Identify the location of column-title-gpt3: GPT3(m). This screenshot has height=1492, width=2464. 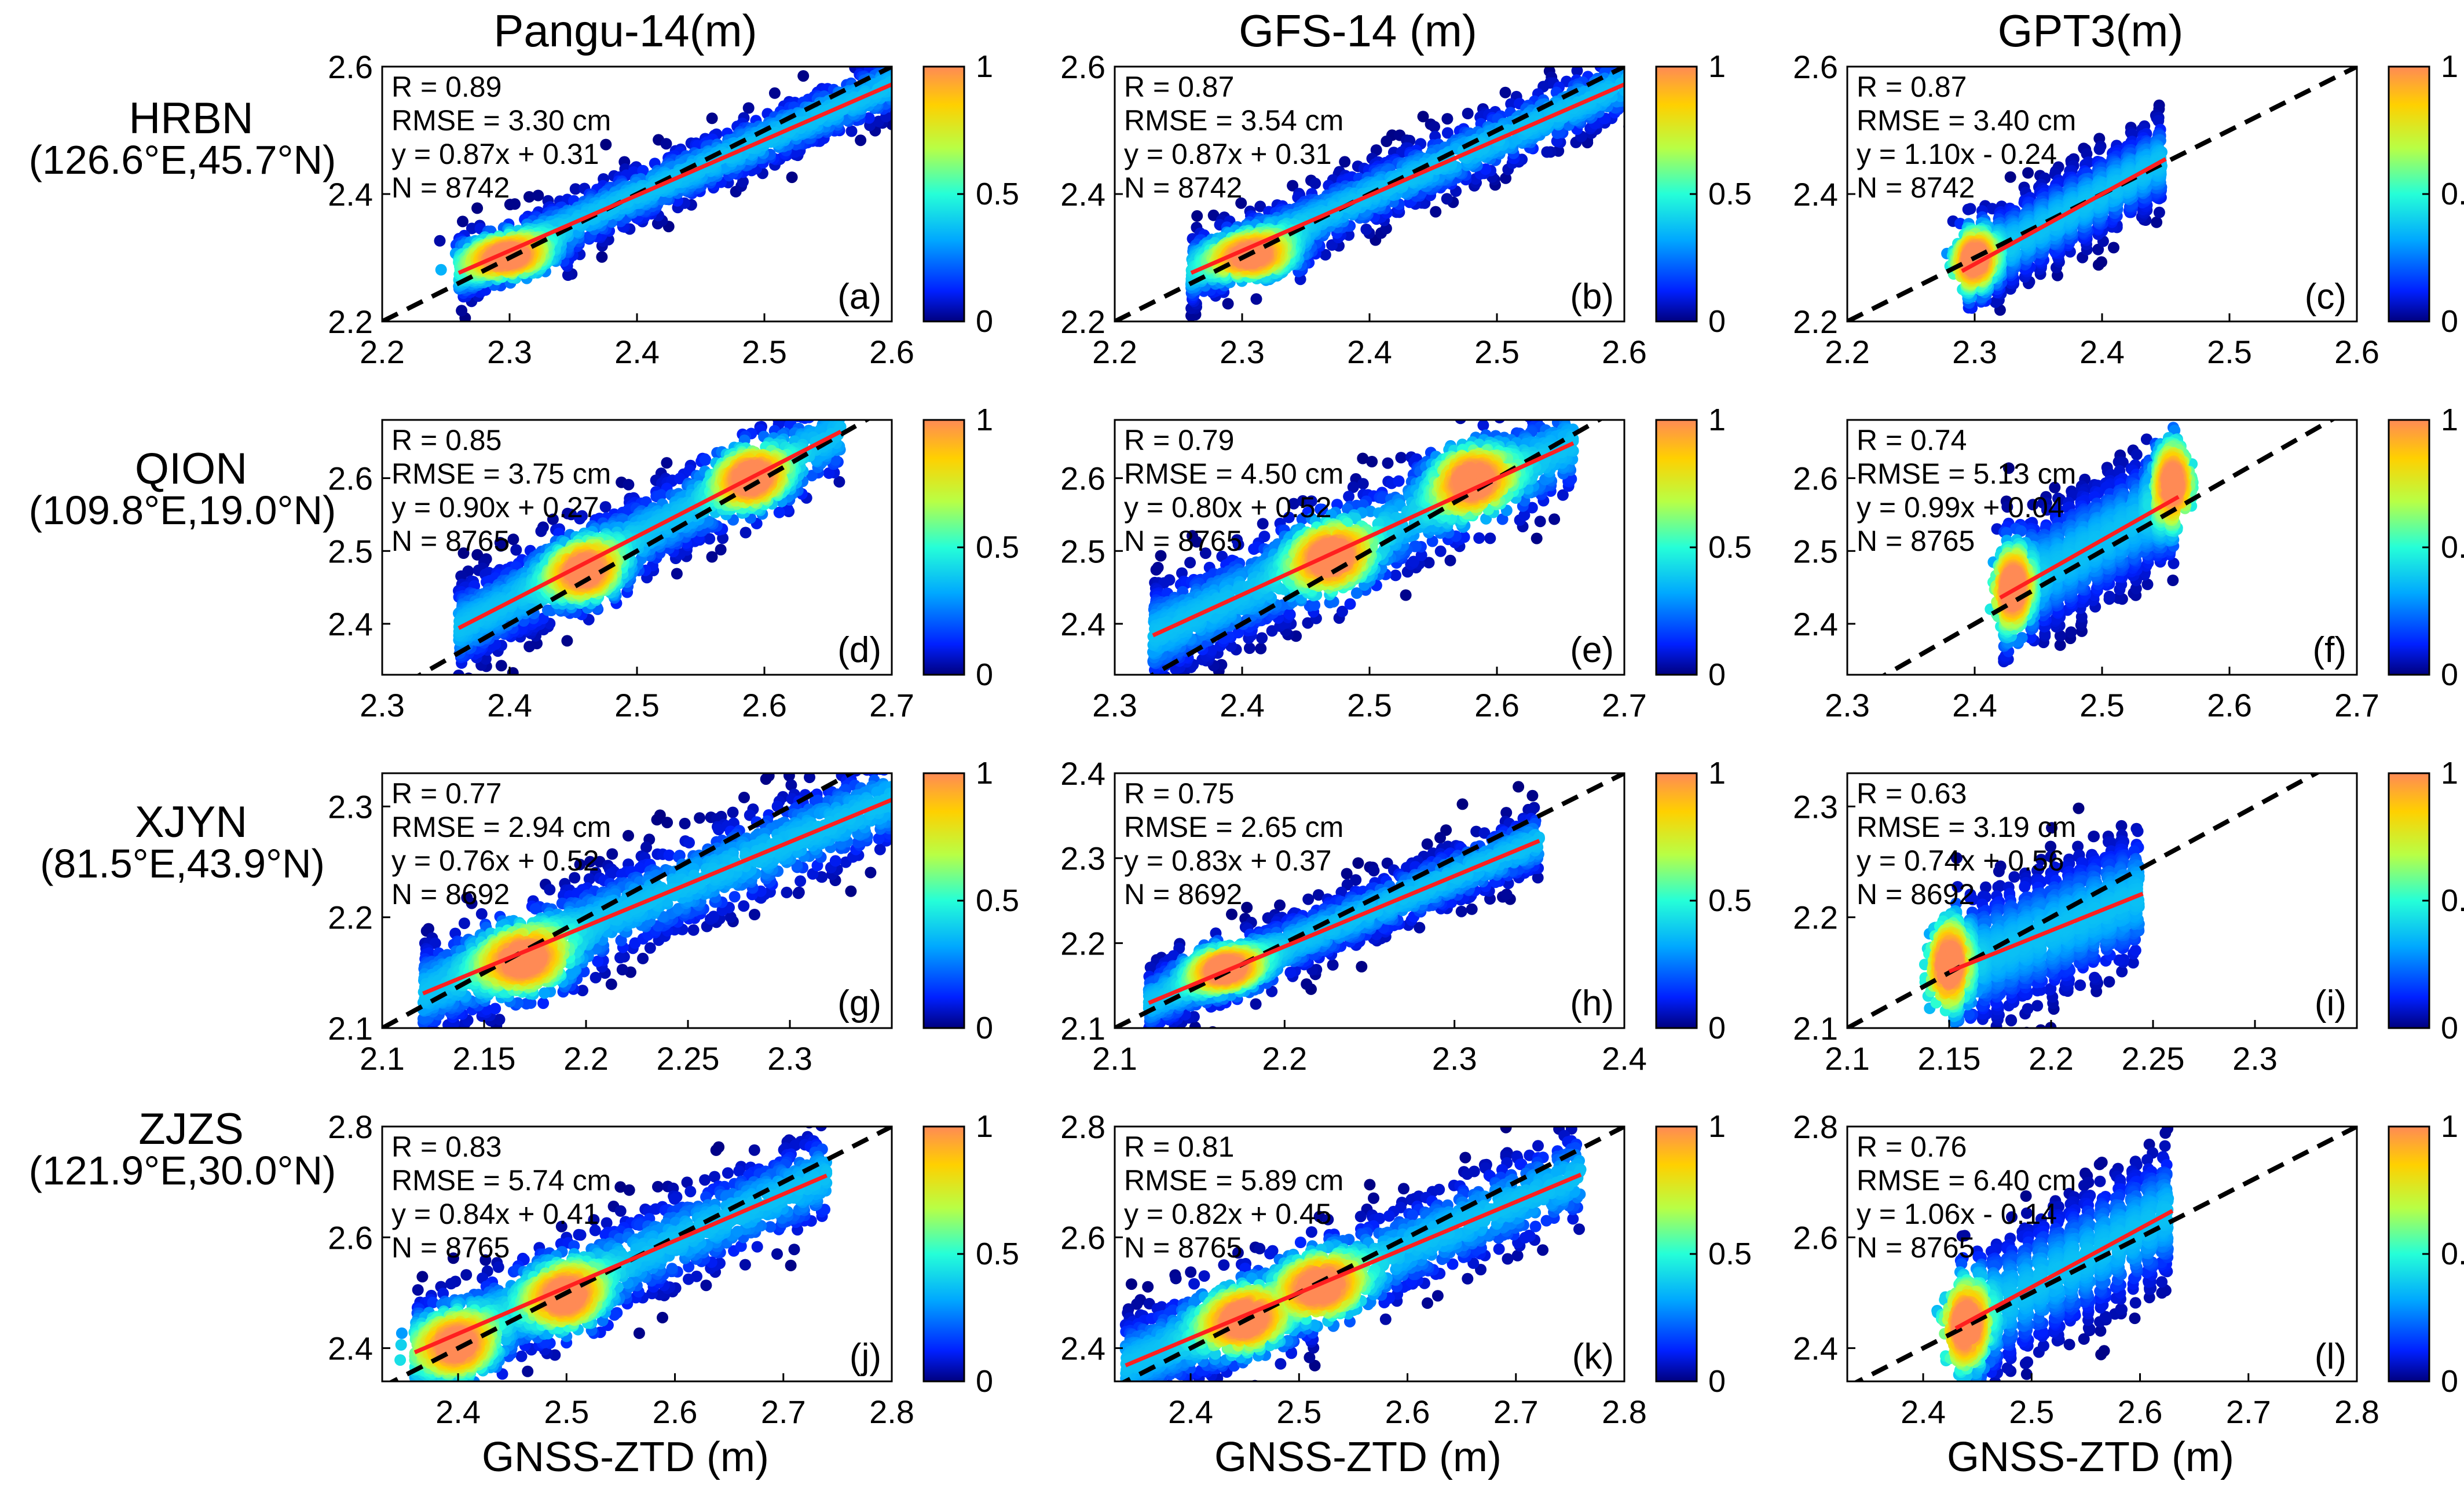
(2091, 30).